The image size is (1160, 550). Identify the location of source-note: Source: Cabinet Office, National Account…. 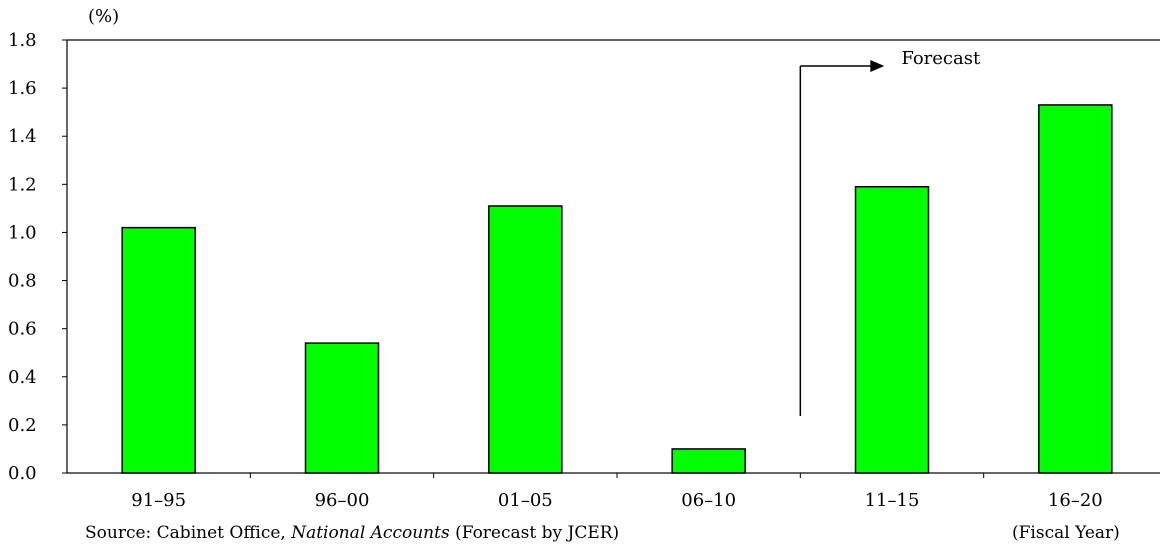
(352, 533).